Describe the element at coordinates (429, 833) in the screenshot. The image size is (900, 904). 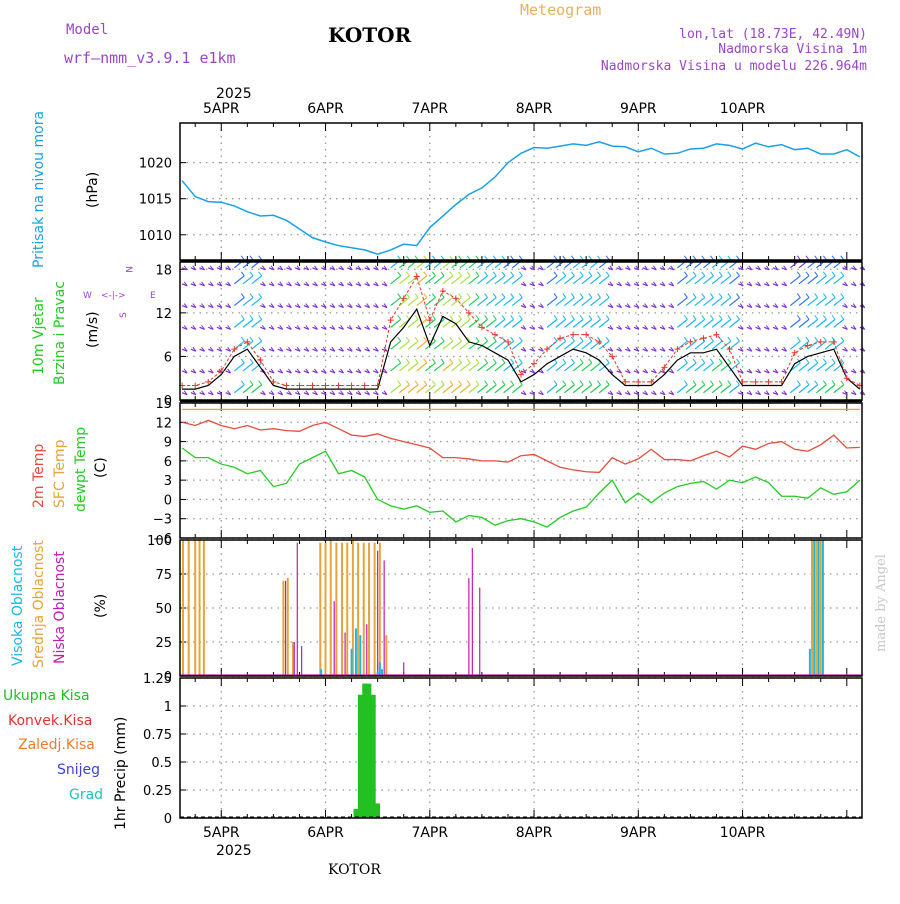
I see `bottom-day-label: 7APR` at that location.